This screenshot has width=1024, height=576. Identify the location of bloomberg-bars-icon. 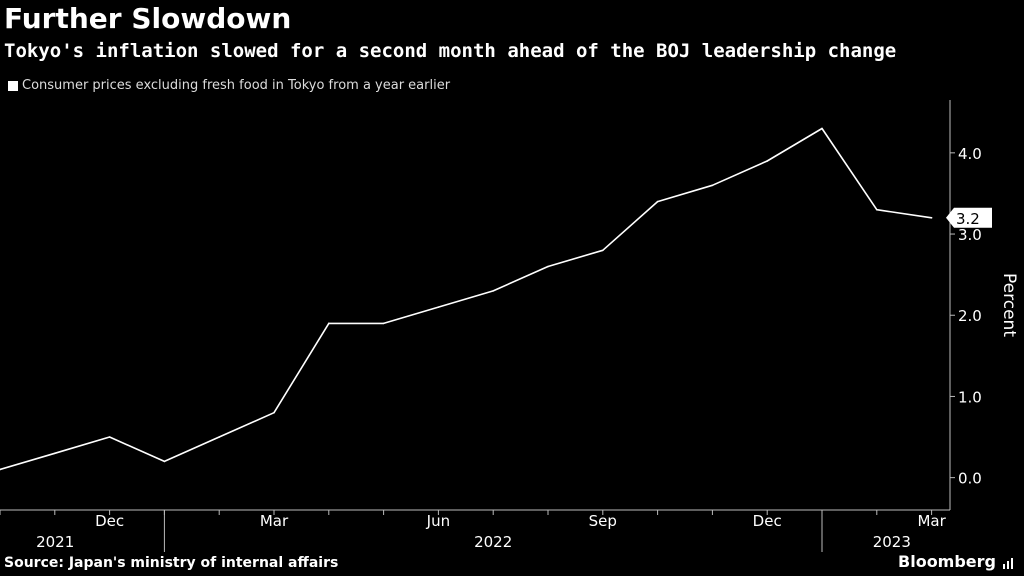
(1008, 563).